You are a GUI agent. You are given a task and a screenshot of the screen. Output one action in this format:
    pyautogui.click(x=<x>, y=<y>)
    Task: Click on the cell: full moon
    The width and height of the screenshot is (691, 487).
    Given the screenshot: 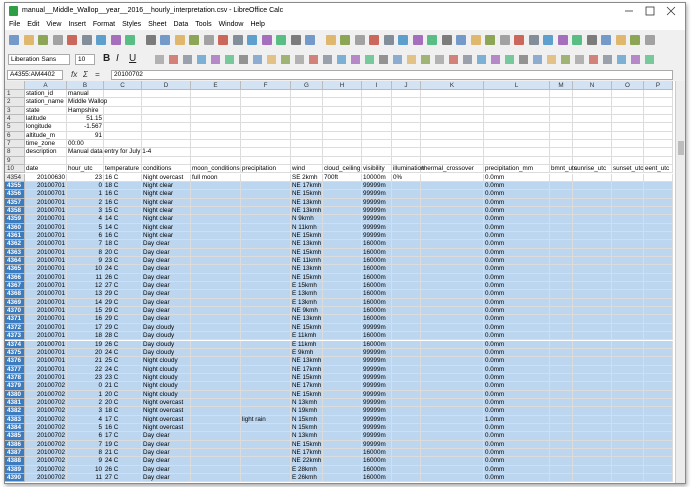 What is the action you would take?
    pyautogui.click(x=216, y=177)
    